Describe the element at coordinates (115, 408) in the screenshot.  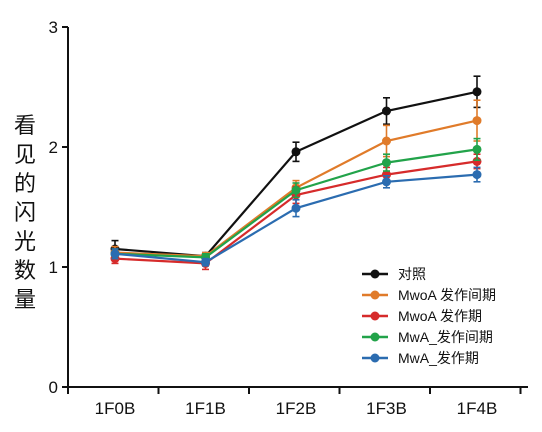
I see `x-tick-label: 1F0B` at that location.